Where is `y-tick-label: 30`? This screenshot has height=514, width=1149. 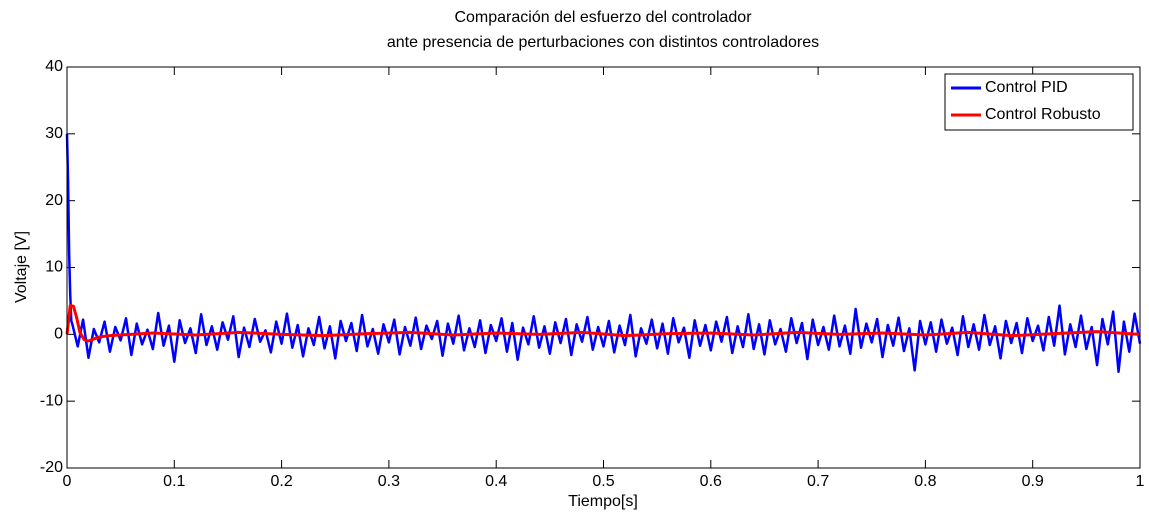
y-tick-label: 30 is located at coordinates (54, 133).